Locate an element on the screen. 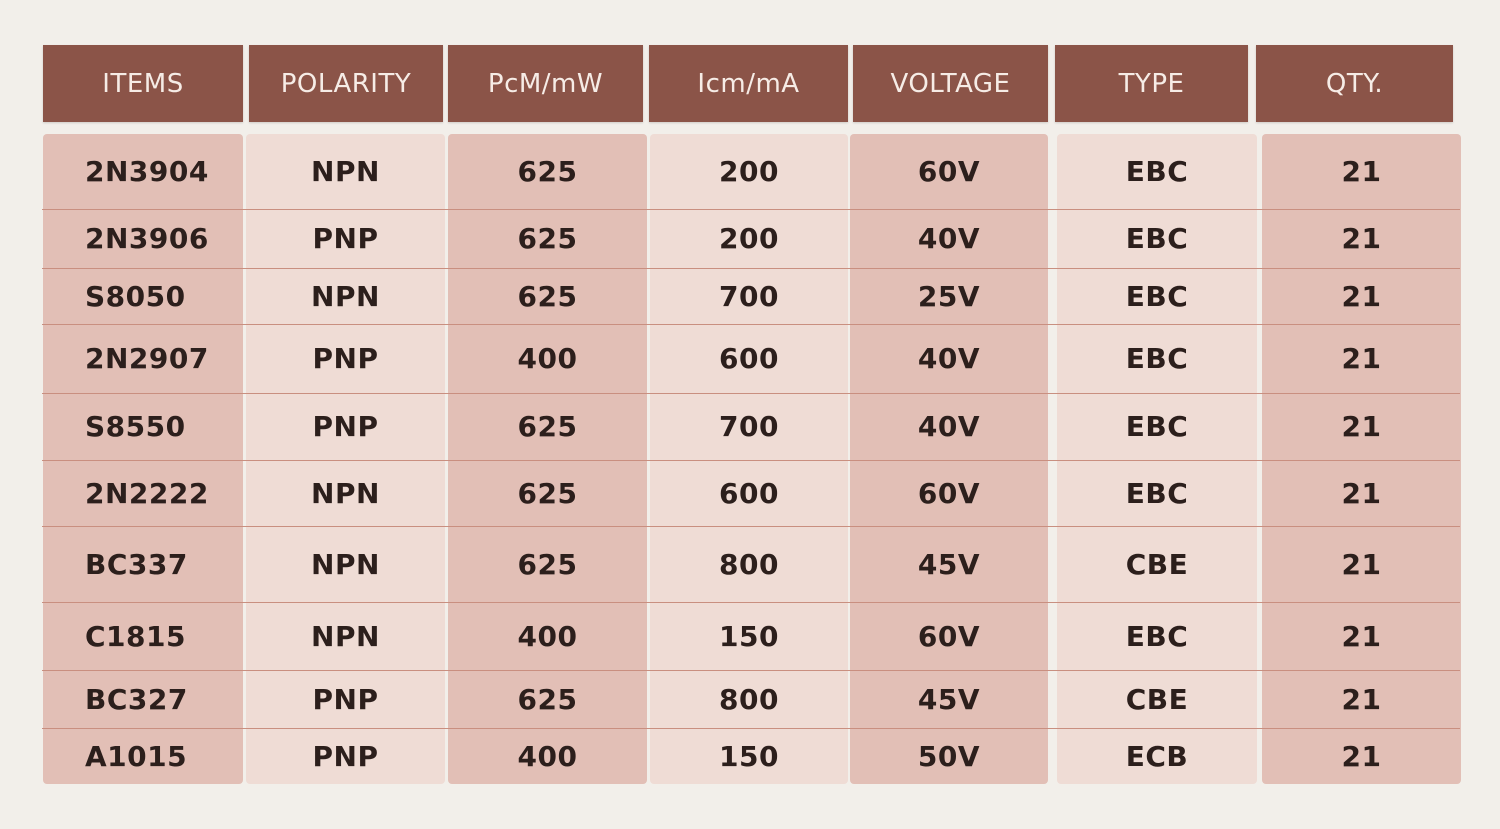 This screenshot has height=829, width=1500. header-voltage: VOLTAGE is located at coordinates (950, 83).